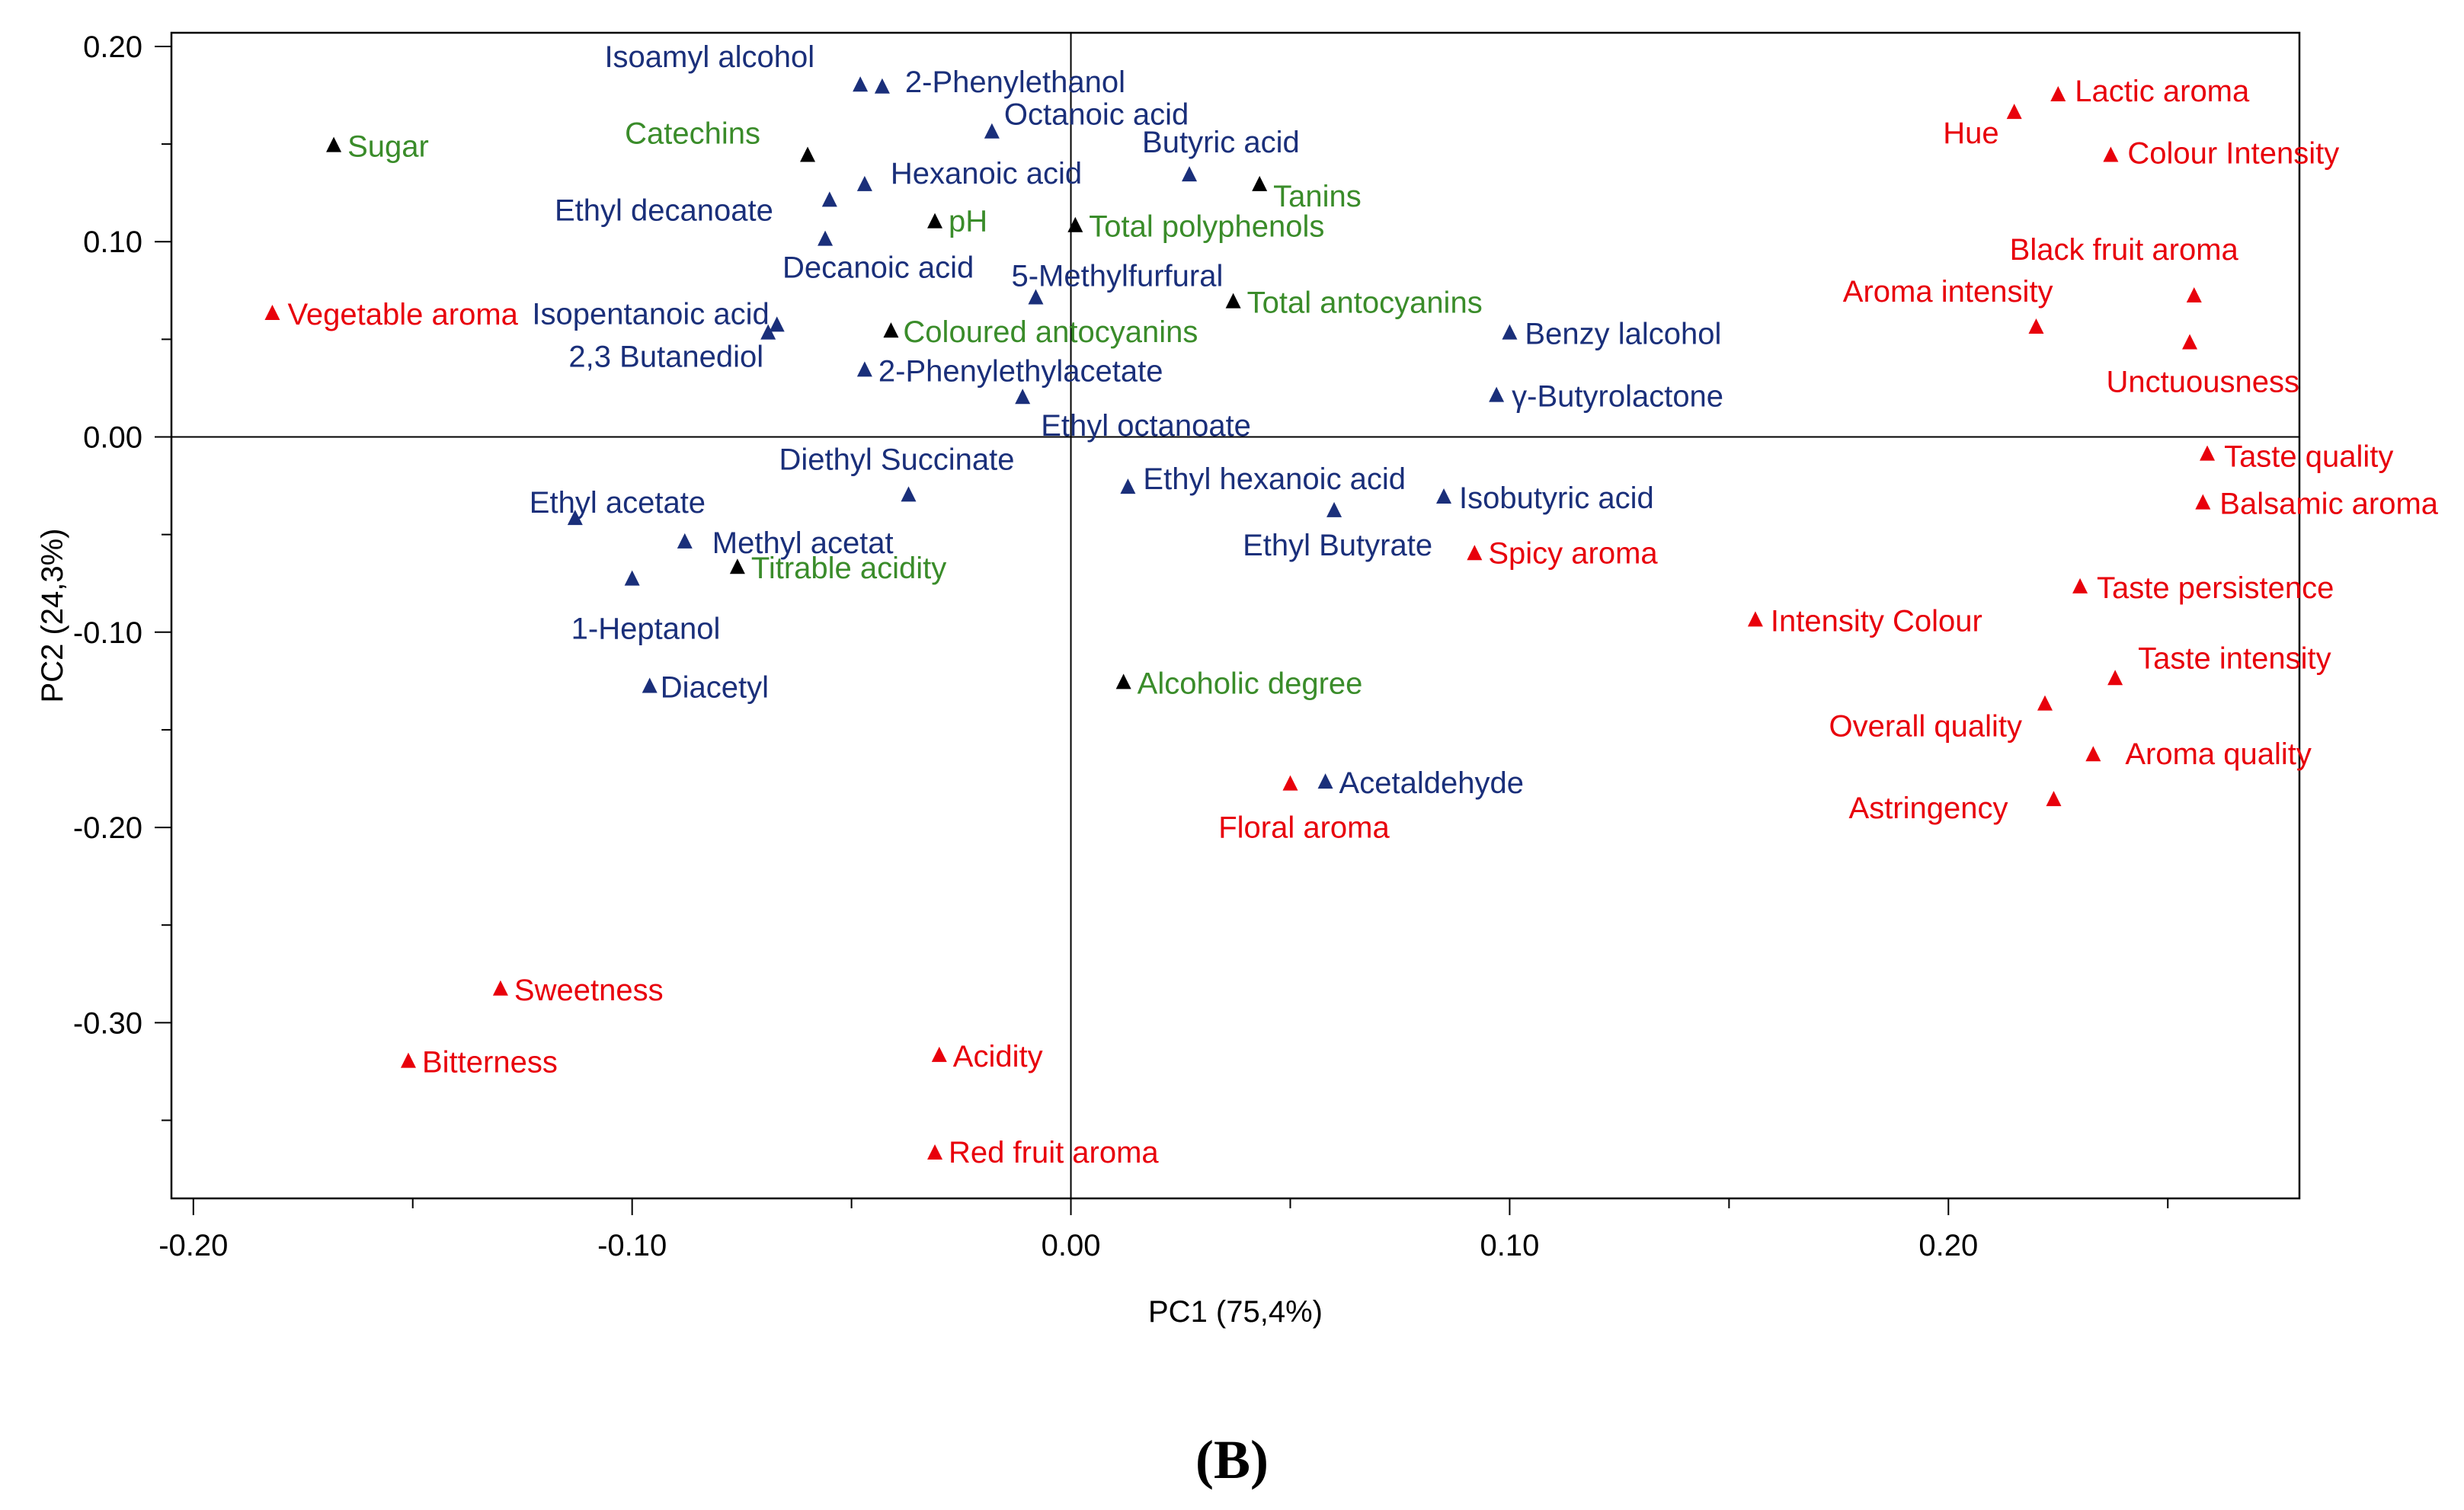  I want to click on point-label-methyl-acetat: Methyl acetat, so click(803, 543).